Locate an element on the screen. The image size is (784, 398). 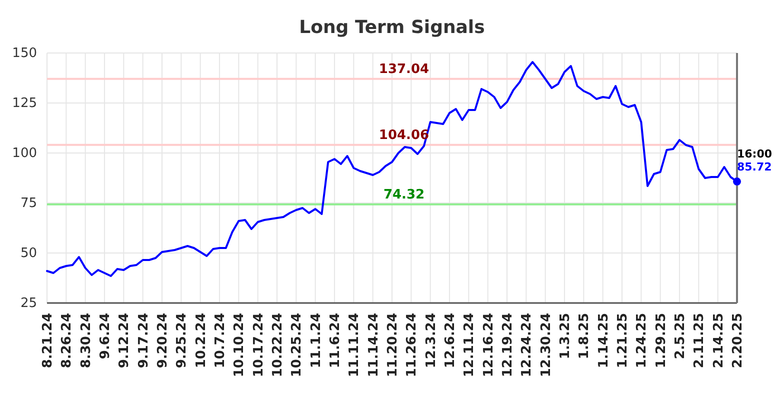
x-tick-label: 8.30.24 is located at coordinates (86, 340).